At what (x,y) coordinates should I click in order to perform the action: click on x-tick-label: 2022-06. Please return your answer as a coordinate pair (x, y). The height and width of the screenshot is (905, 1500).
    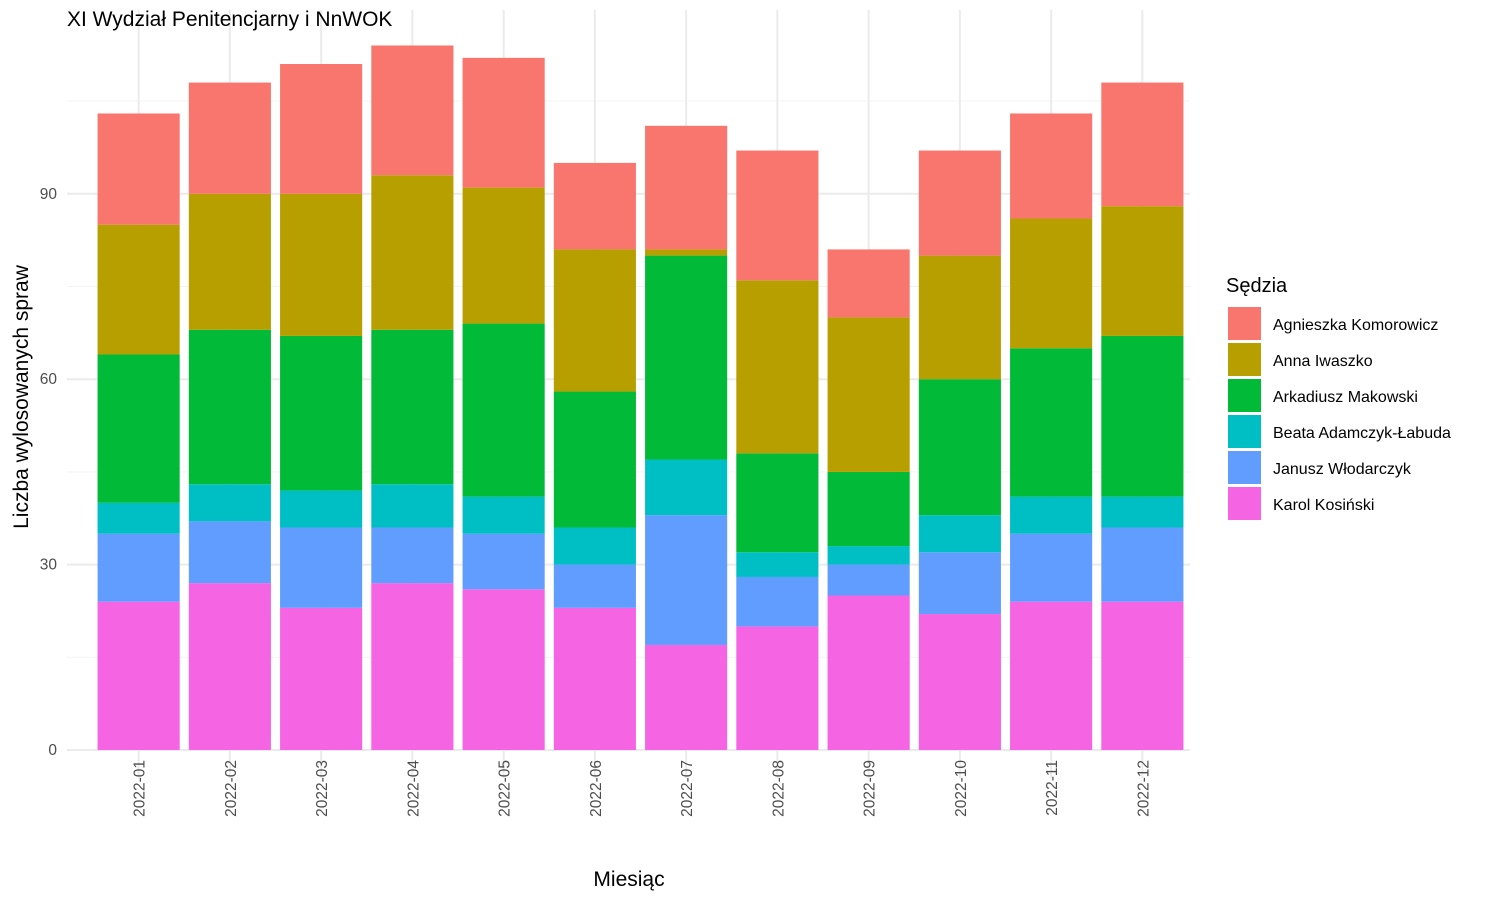
    Looking at the image, I should click on (596, 788).